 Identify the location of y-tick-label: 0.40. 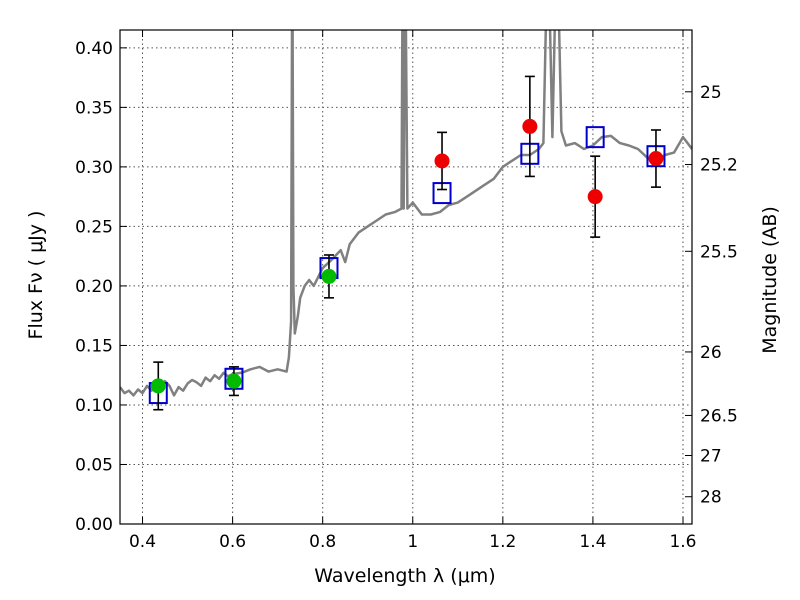
(94, 49).